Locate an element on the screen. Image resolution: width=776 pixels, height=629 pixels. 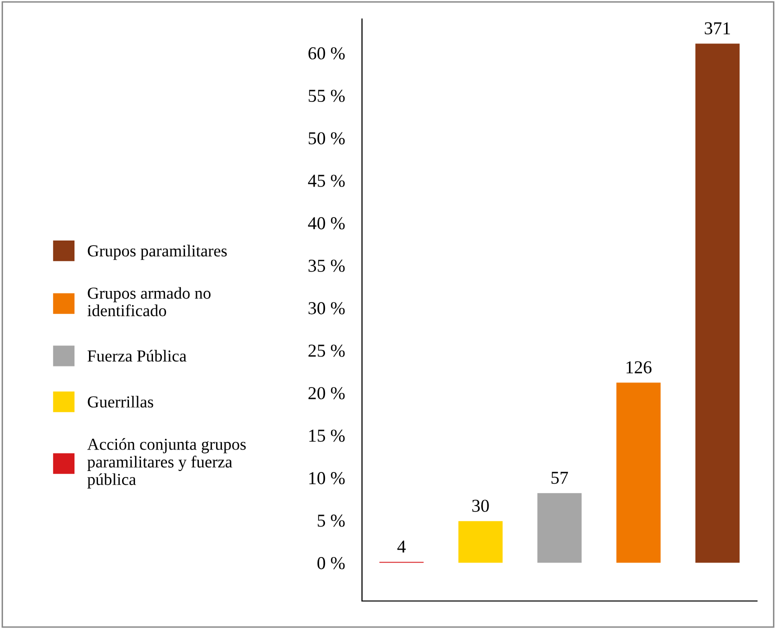
y-tick-label: 15 % is located at coordinates (327, 436).